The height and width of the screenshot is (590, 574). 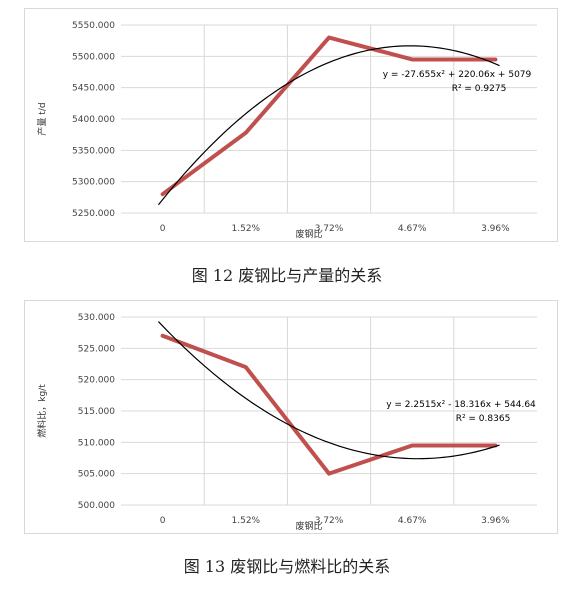 I want to click on chart-2-trendline, so click(x=329, y=390).